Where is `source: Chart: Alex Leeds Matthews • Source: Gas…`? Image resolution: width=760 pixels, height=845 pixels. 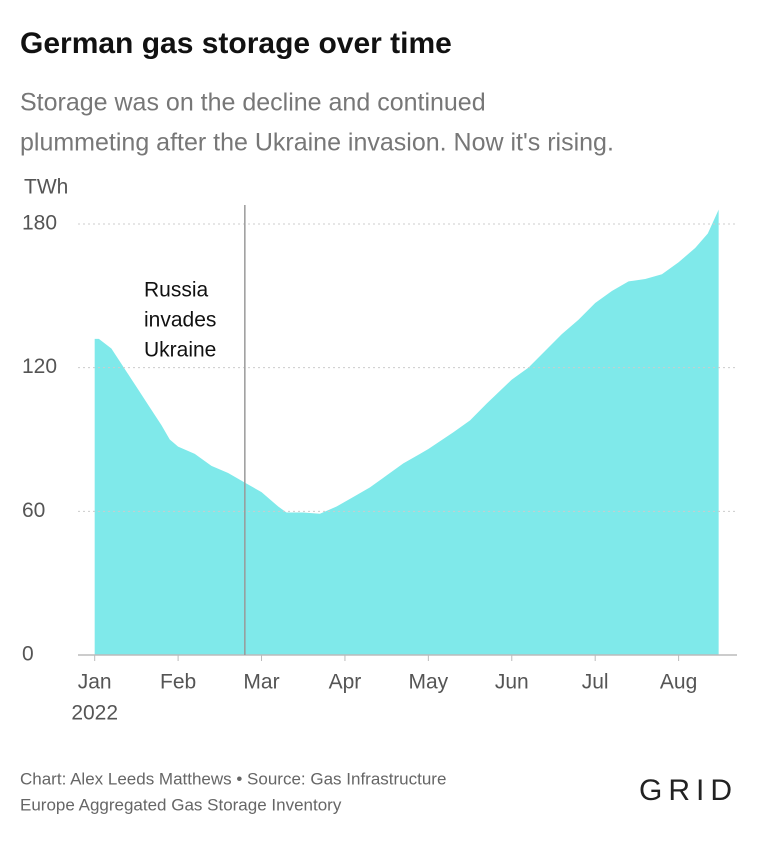
source: Chart: Alex Leeds Matthews • Source: Gas… is located at coordinates (233, 778).